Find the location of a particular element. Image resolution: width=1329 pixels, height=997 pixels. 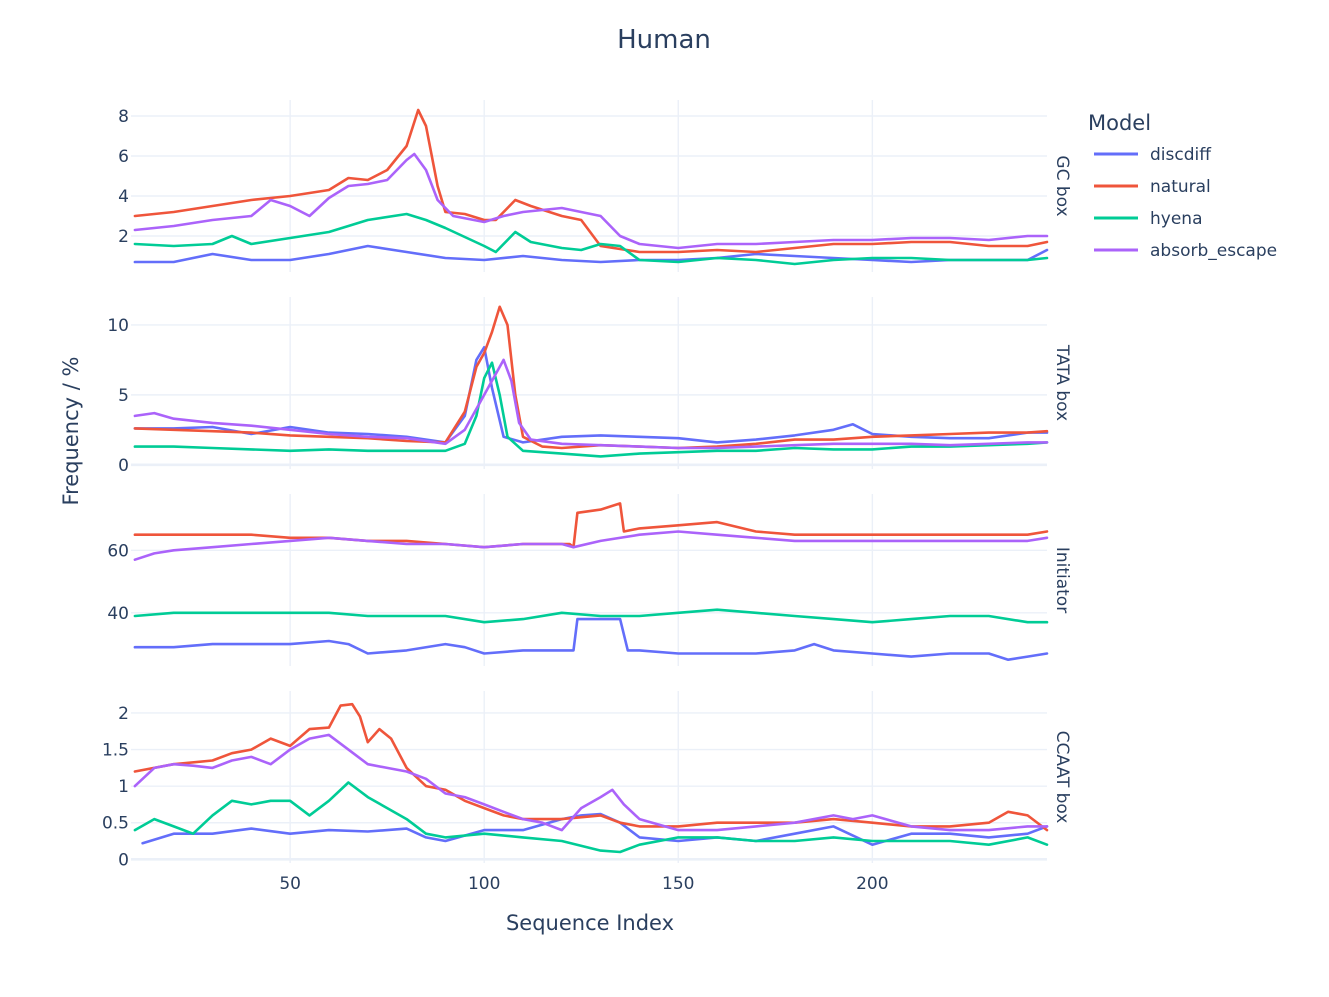

legend-label-hyena: hyena is located at coordinates (1176, 219).